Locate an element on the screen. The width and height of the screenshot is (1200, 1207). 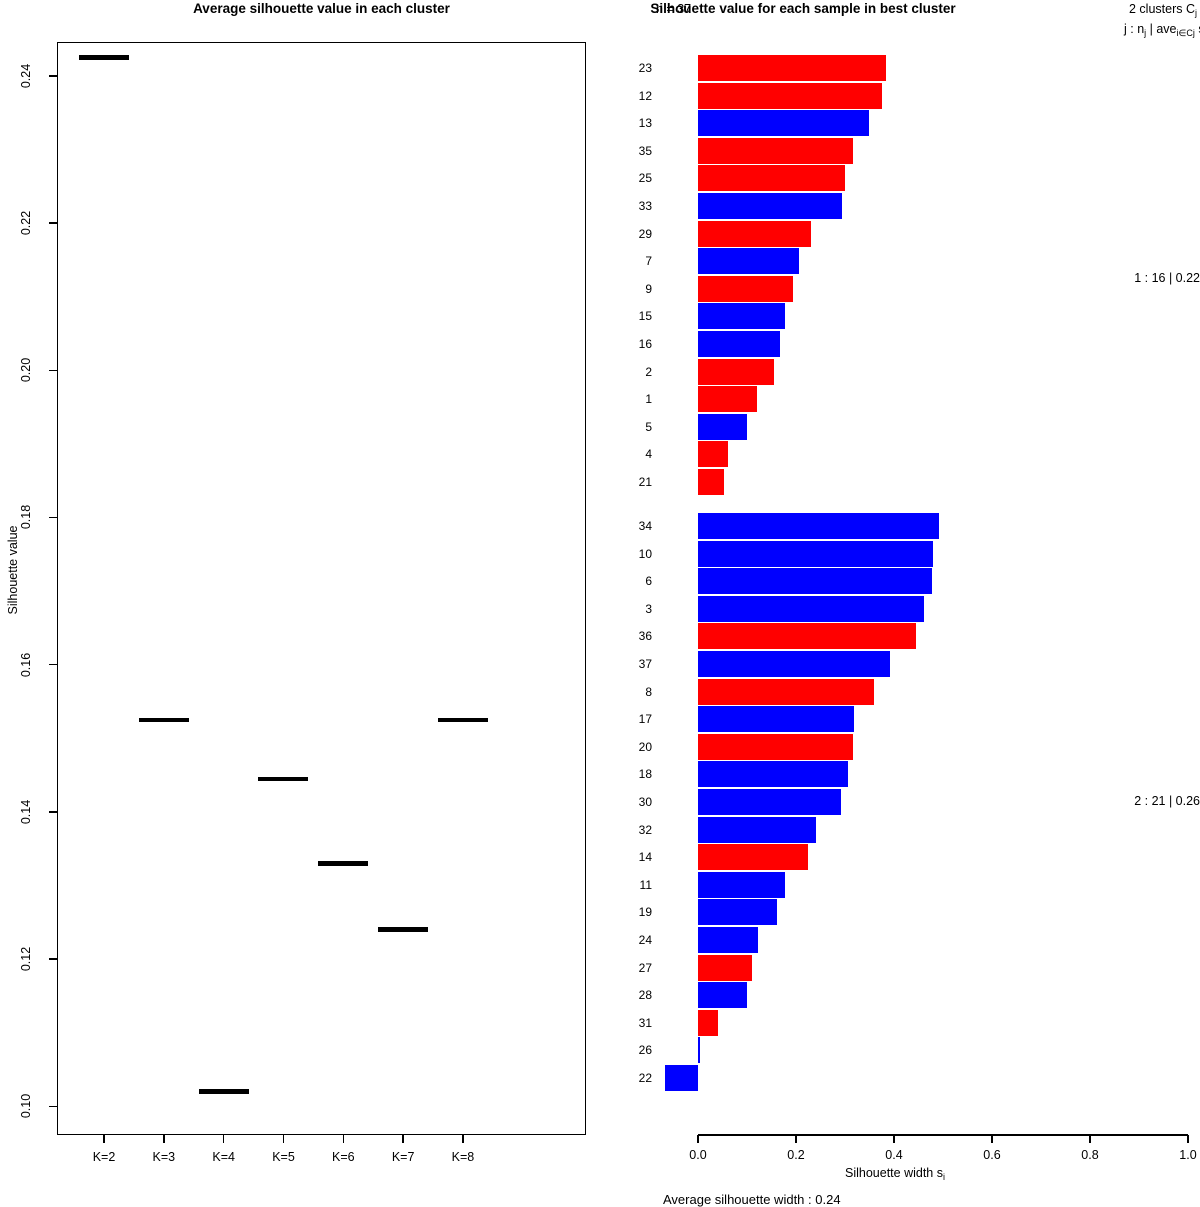
clusters-header-text: 2 clusters C is located at coordinates (1162, 9).